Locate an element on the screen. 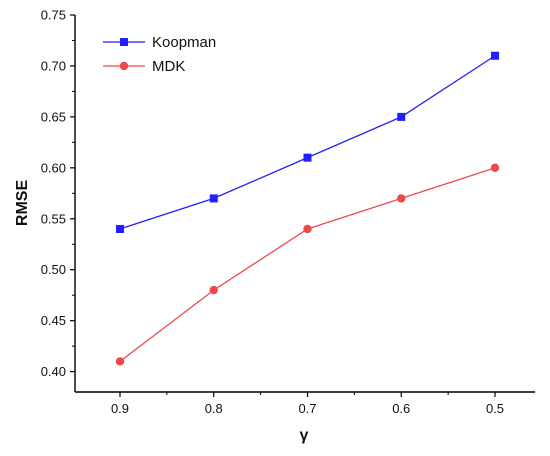 The image size is (550, 456). y-tick-label: 0.45 is located at coordinates (53, 320).